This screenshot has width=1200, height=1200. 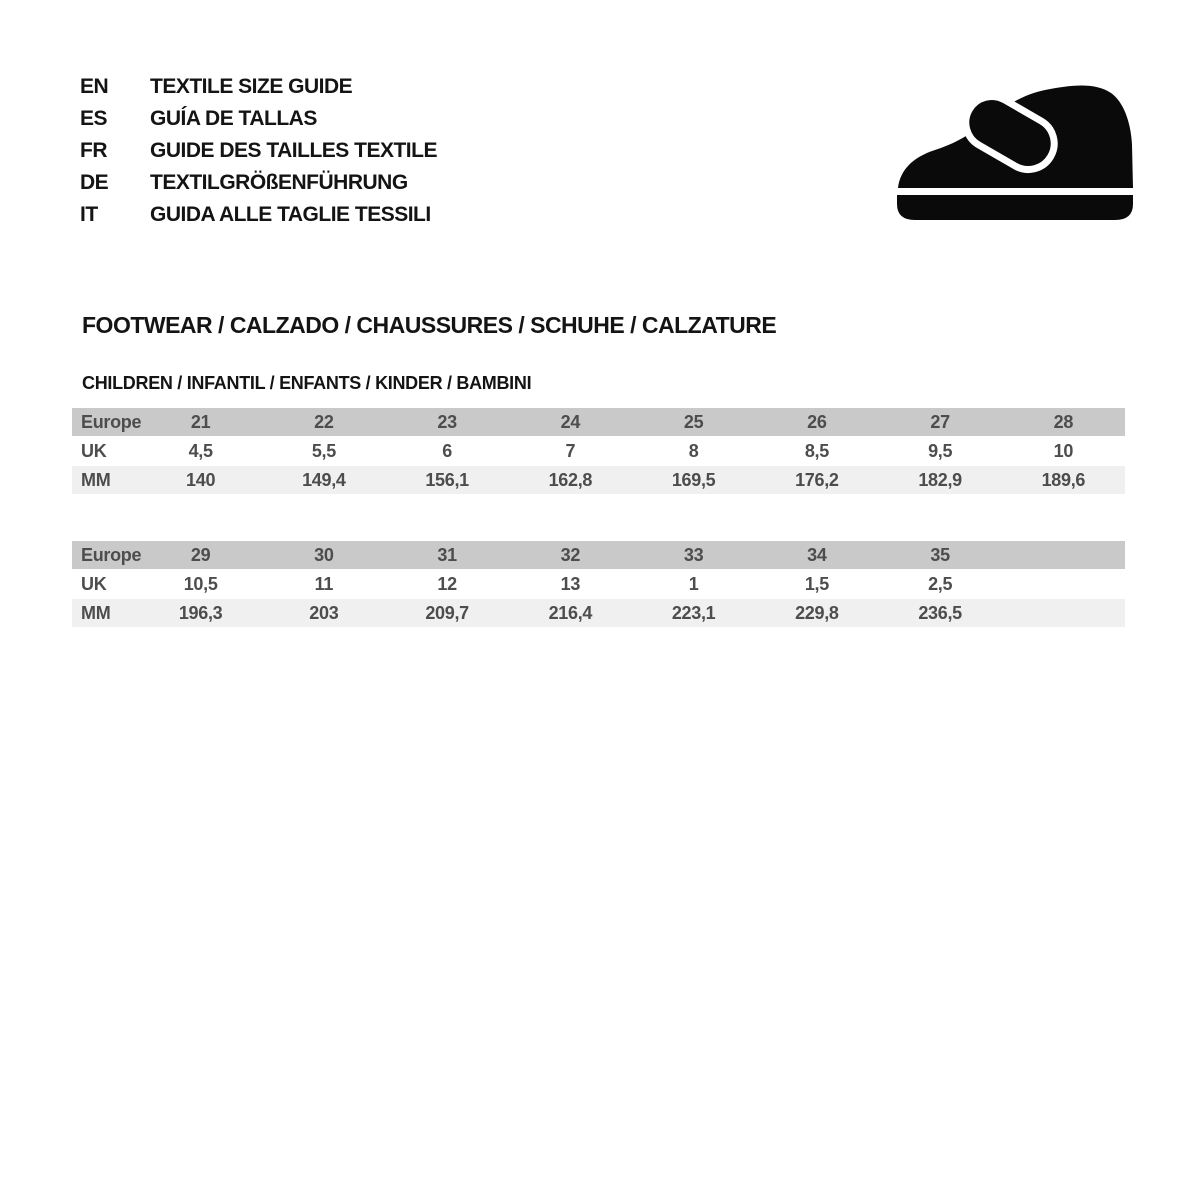 I want to click on size-cell: 26, so click(x=817, y=421).